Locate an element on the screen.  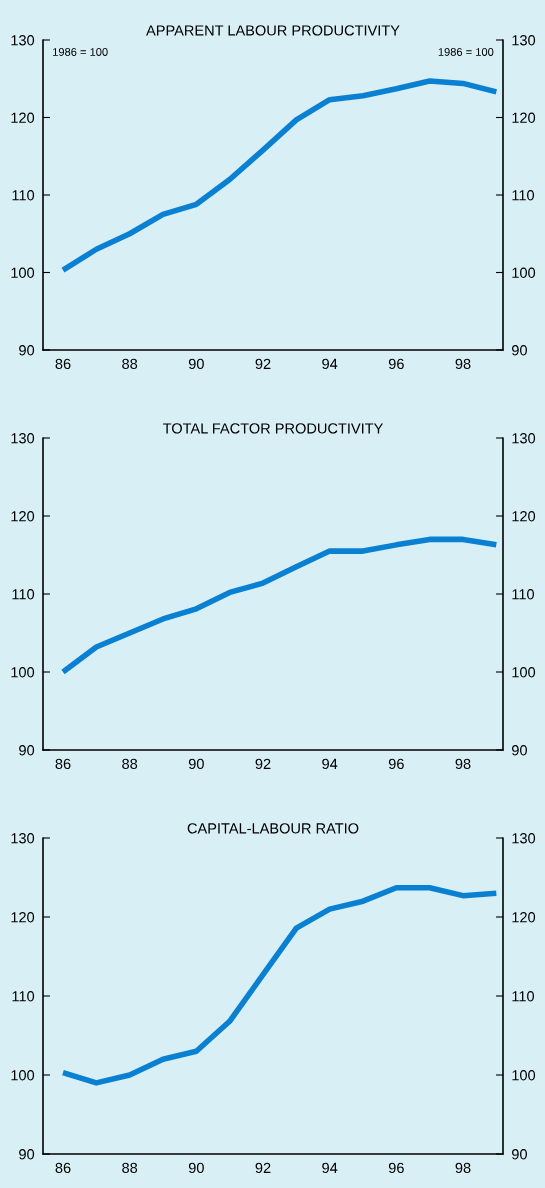
chart-title: CAPITAL-LABOUR RATIO is located at coordinates (273, 828).